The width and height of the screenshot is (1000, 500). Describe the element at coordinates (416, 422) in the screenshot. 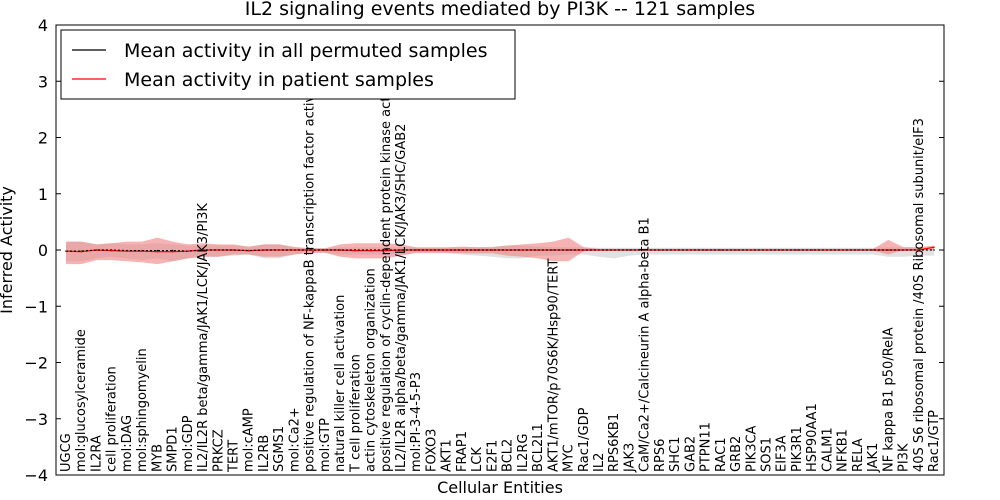

I see `x-category-label: mol:PI-3-4-5-P3` at that location.